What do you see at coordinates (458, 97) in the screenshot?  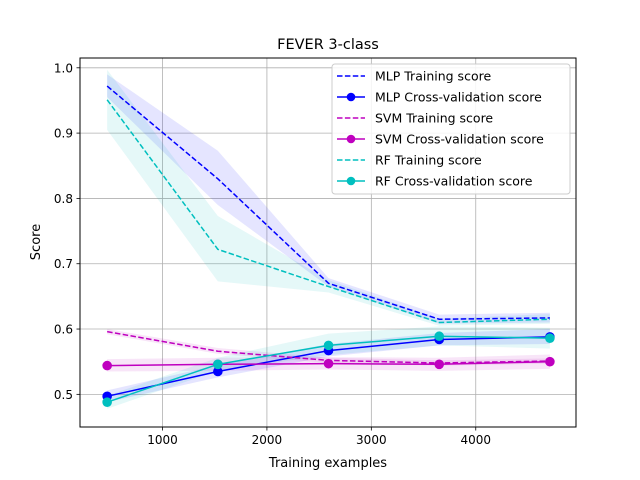 I see `legend-label-mlp-cross-validation-score: MLP Cross-validation score` at bounding box center [458, 97].